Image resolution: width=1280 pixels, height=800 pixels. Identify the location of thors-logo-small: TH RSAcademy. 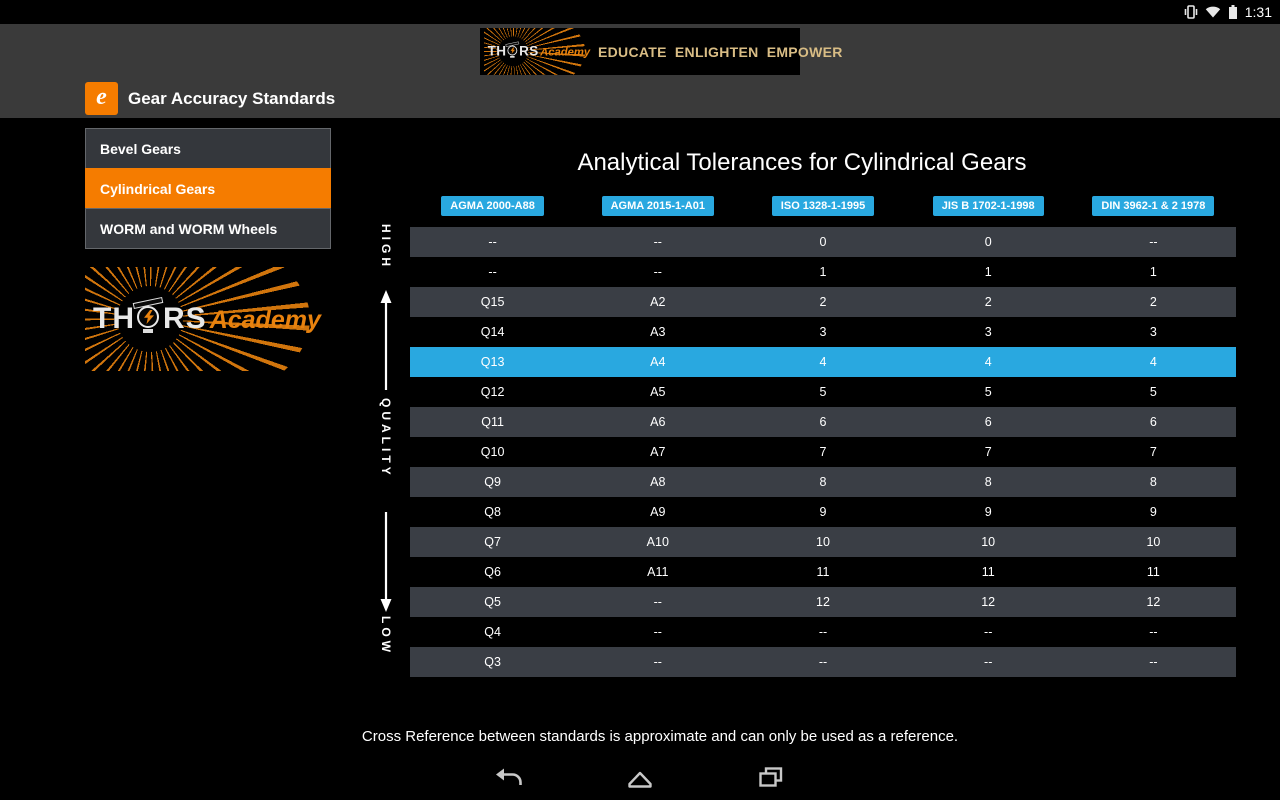
(539, 51).